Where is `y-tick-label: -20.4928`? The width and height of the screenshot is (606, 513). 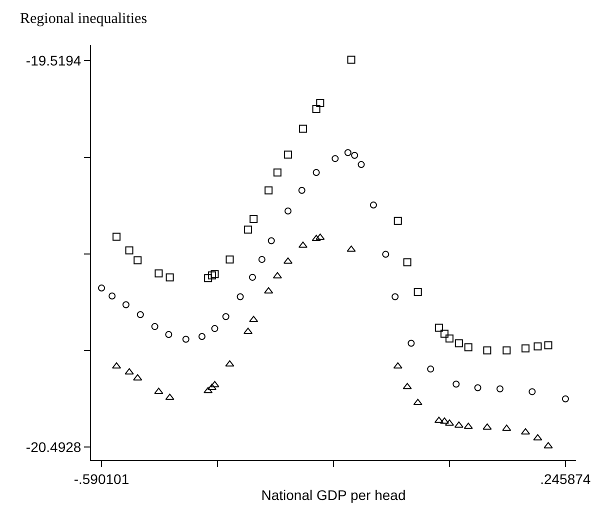
y-tick-label: -20.4928 is located at coordinates (54, 447).